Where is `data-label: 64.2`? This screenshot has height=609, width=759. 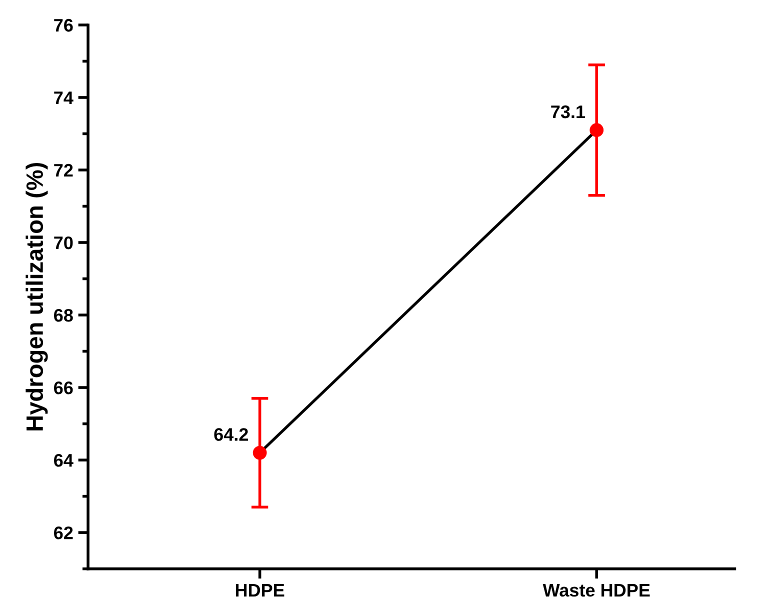 data-label: 64.2 is located at coordinates (231, 434).